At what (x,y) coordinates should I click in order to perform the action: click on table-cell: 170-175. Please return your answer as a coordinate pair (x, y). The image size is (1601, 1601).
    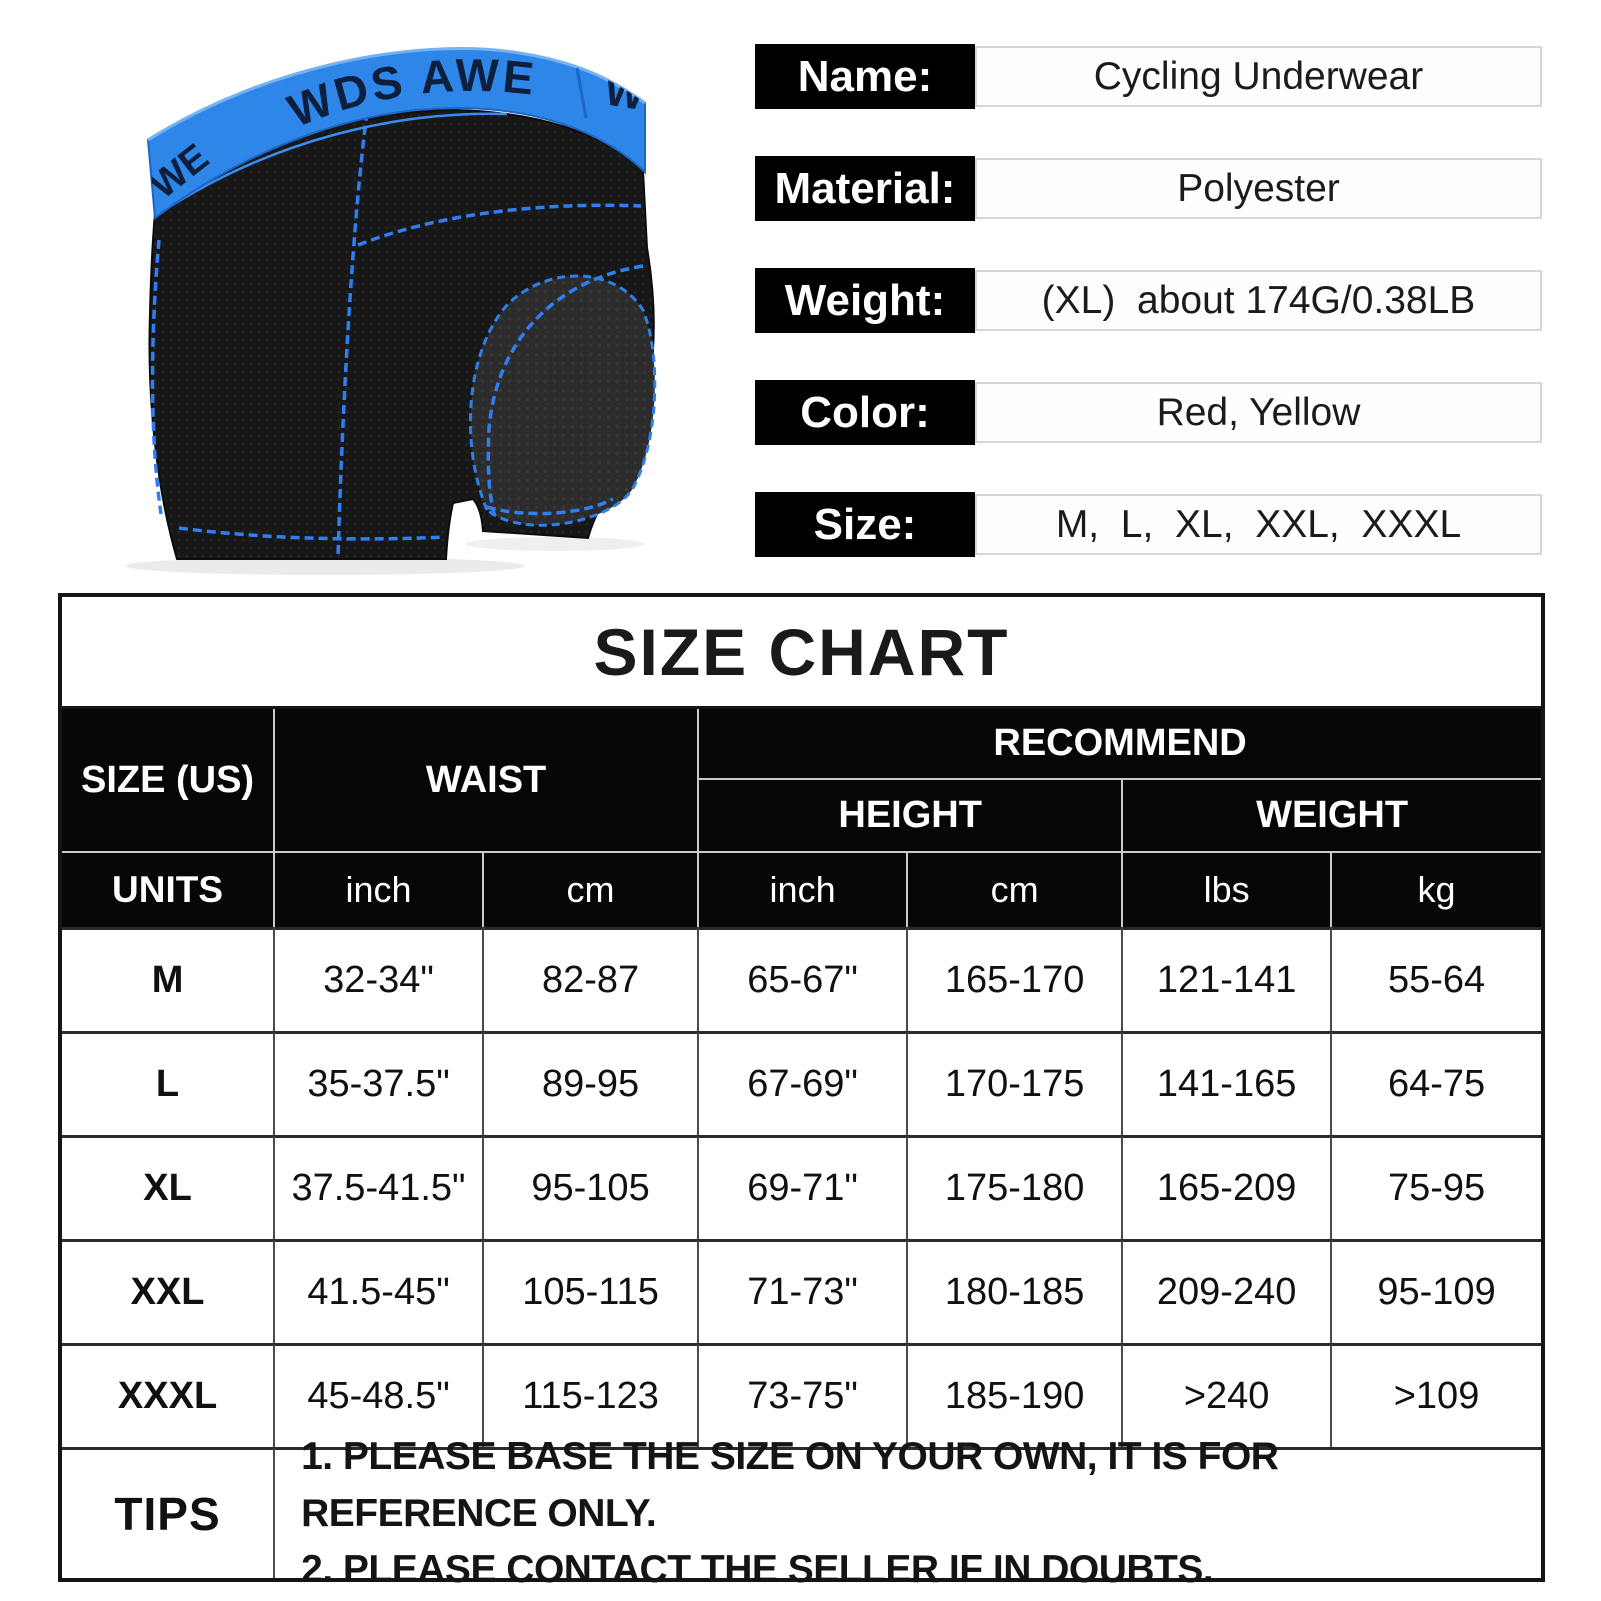
    Looking at the image, I should click on (1016, 1083).